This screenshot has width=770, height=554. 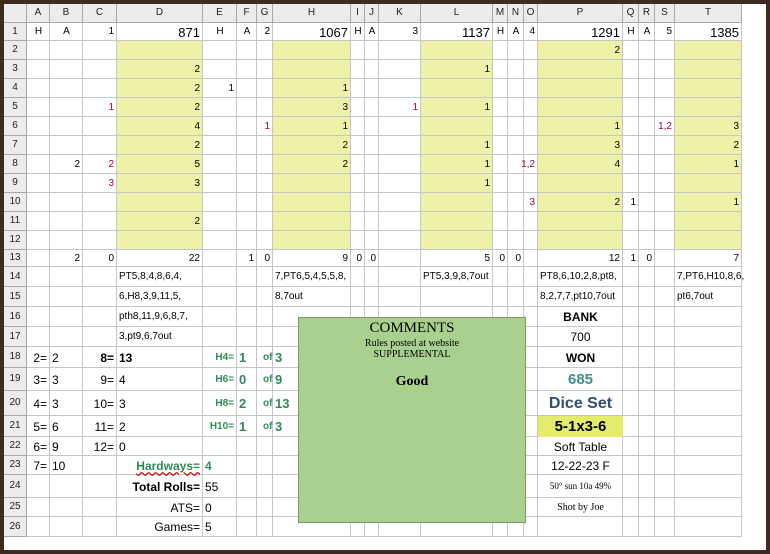 I want to click on cell-l14, so click(x=457, y=277).